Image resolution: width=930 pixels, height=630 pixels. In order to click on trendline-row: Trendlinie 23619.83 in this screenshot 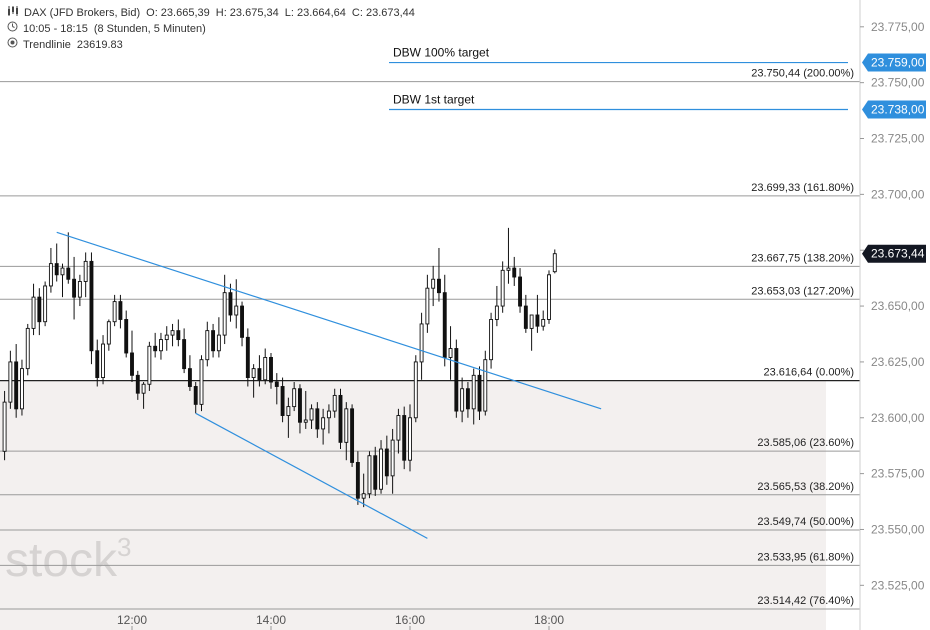, I will do `click(213, 45)`.